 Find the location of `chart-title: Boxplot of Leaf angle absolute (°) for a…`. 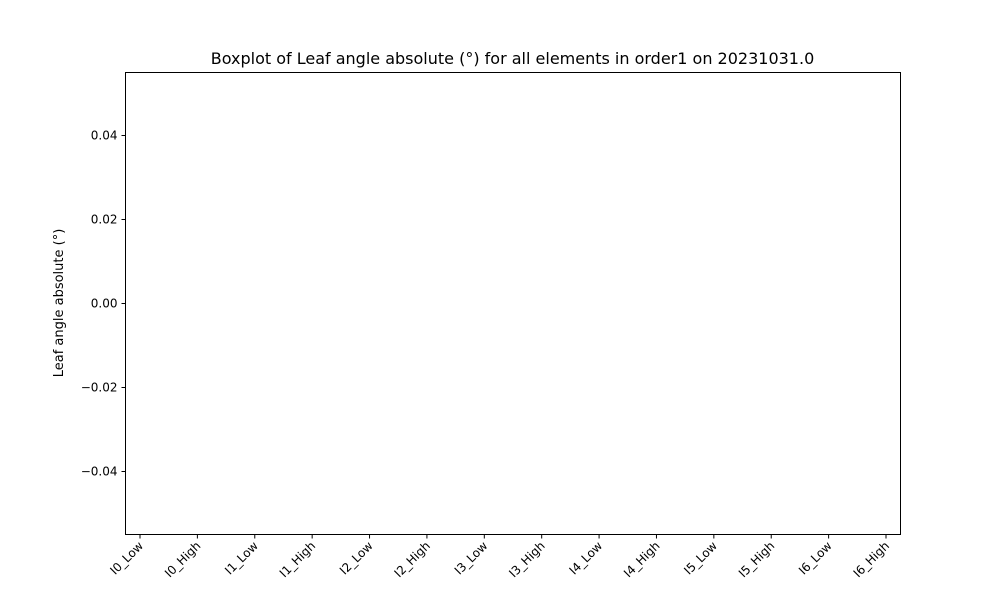

chart-title: Boxplot of Leaf angle absolute (°) for a… is located at coordinates (513, 58).